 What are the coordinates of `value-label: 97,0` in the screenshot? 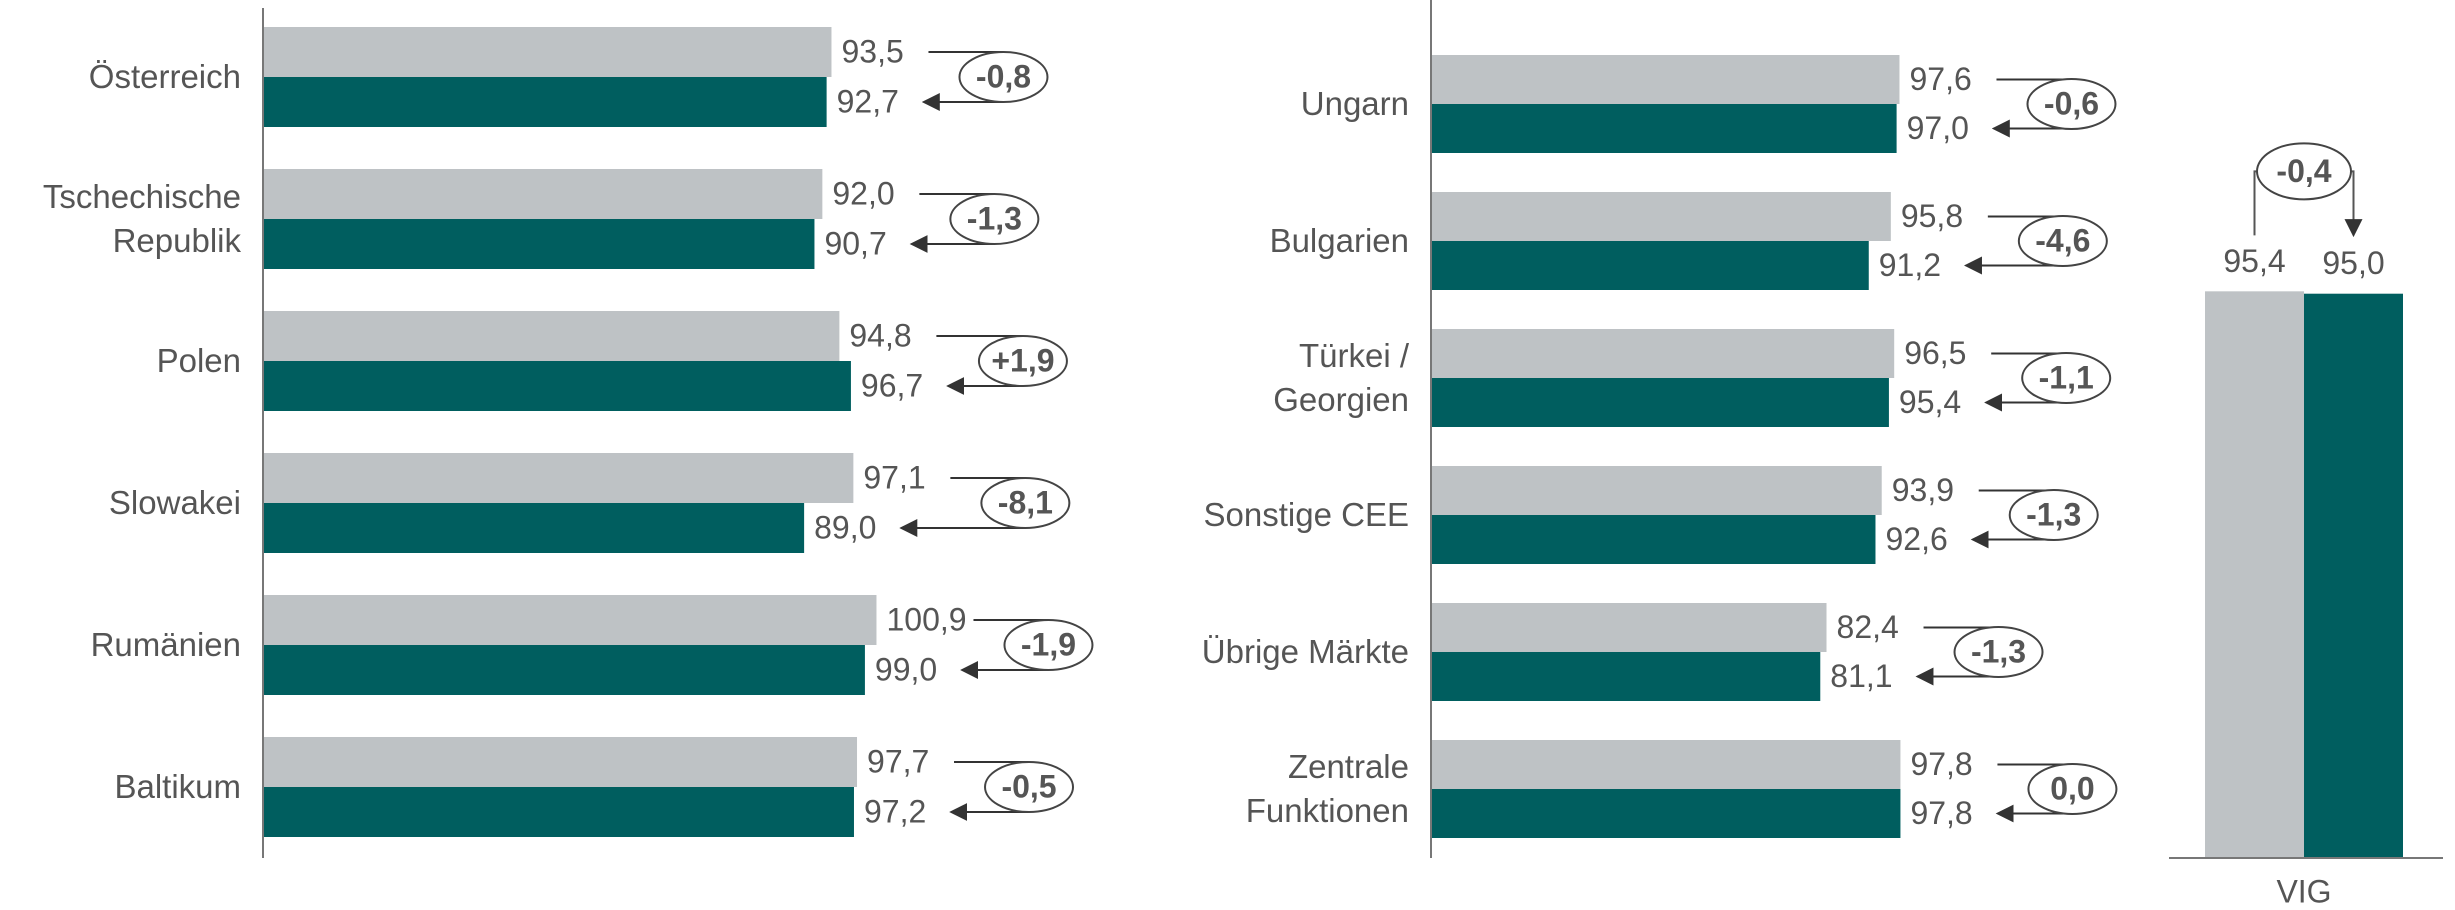 It's located at (1938, 128).